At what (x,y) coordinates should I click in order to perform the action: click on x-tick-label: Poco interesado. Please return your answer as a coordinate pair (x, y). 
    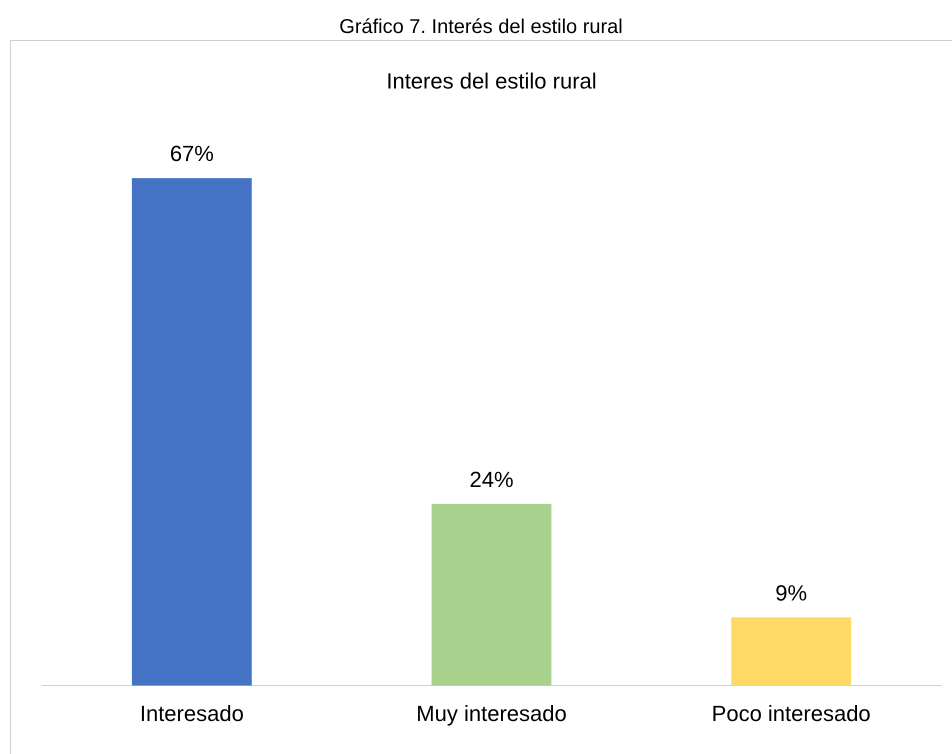
    Looking at the image, I should click on (791, 713).